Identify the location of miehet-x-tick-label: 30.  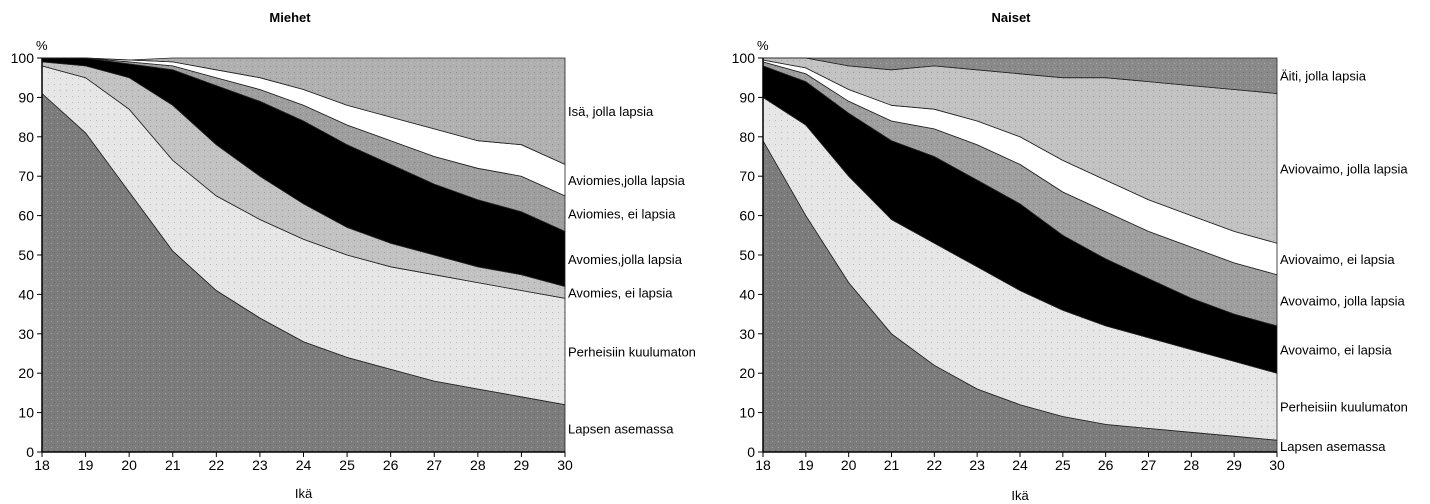
(565, 465).